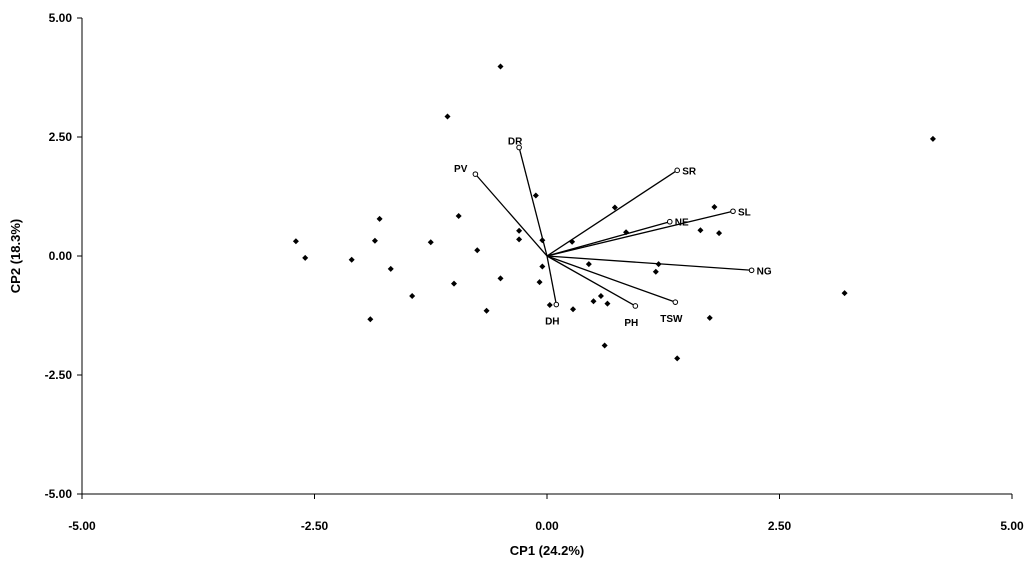 This screenshot has width=1030, height=561. What do you see at coordinates (689, 171) in the screenshot?
I see `vector-label-sr: SR` at bounding box center [689, 171].